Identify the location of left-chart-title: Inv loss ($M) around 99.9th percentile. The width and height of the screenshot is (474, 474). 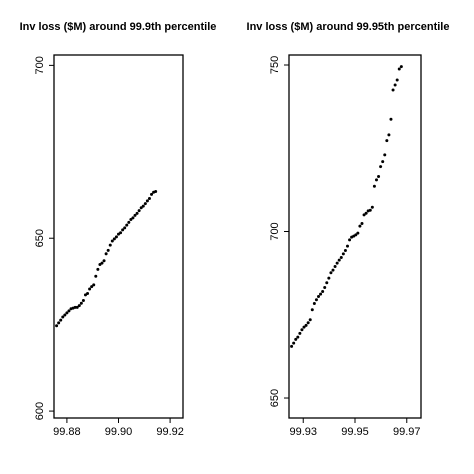
(118, 27).